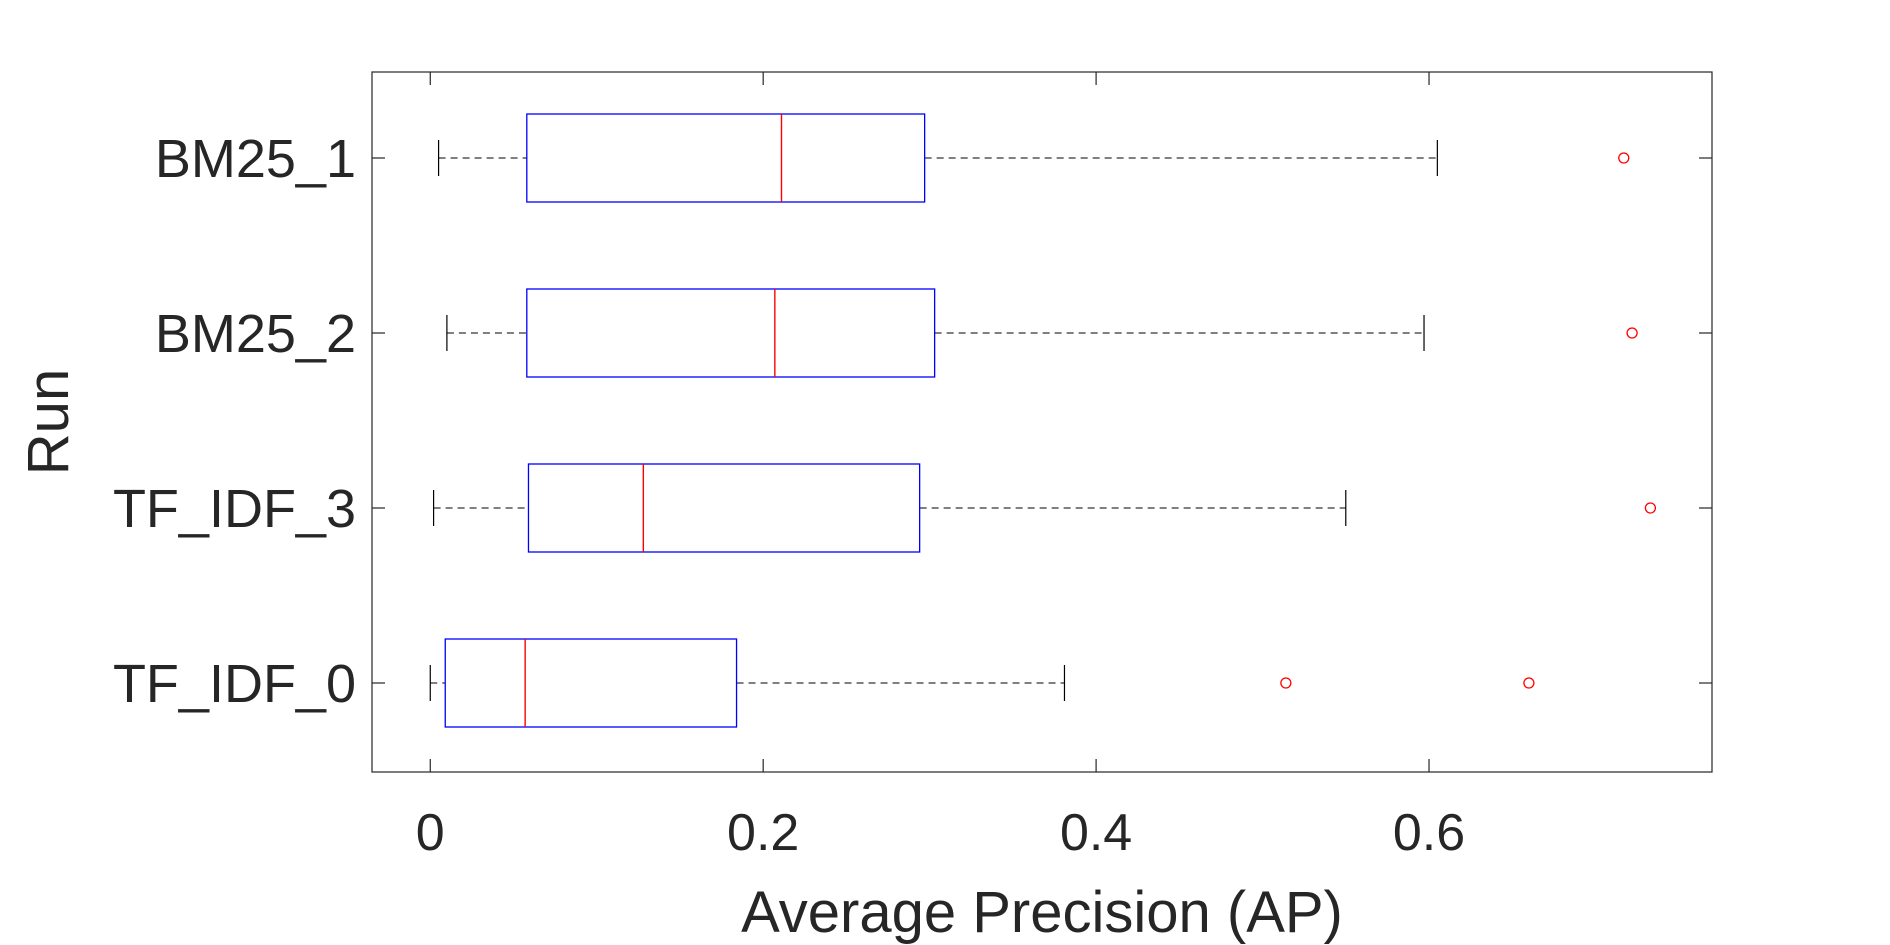 The width and height of the screenshot is (1890, 945). I want to click on x-tick-label: 0.2, so click(763, 833).